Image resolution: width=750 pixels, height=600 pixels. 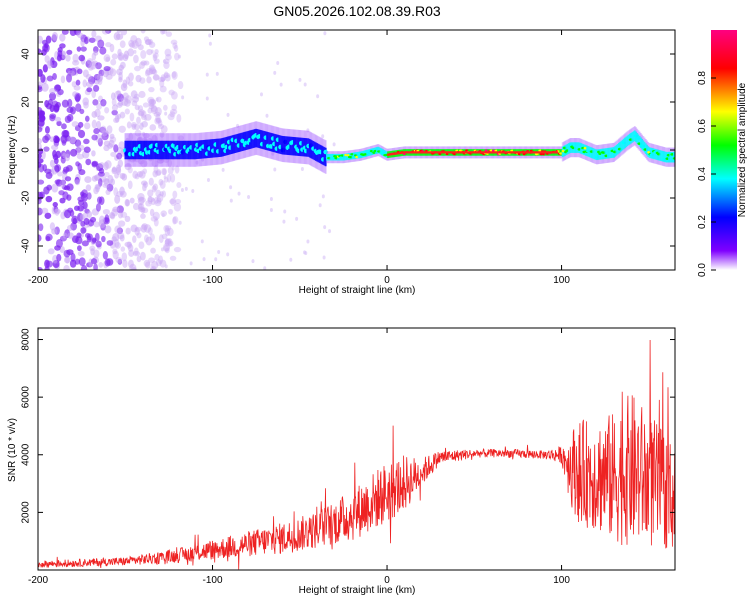 What do you see at coordinates (702, 174) in the screenshot?
I see `colorbar-tick-label: 0.4` at bounding box center [702, 174].